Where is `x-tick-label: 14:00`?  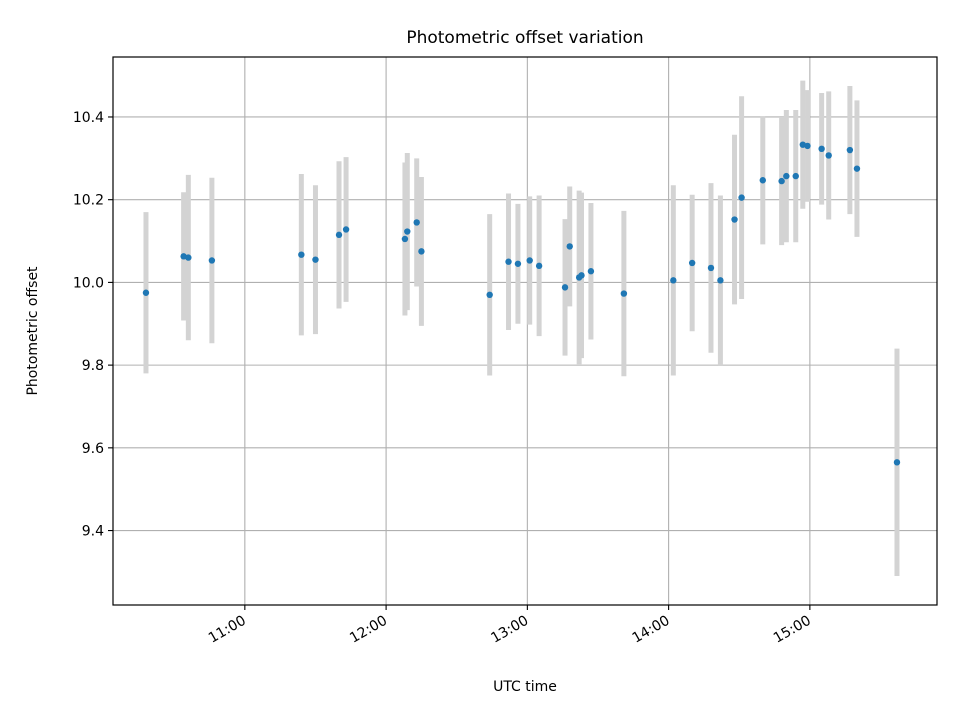
x-tick-label: 14:00 is located at coordinates (651, 630).